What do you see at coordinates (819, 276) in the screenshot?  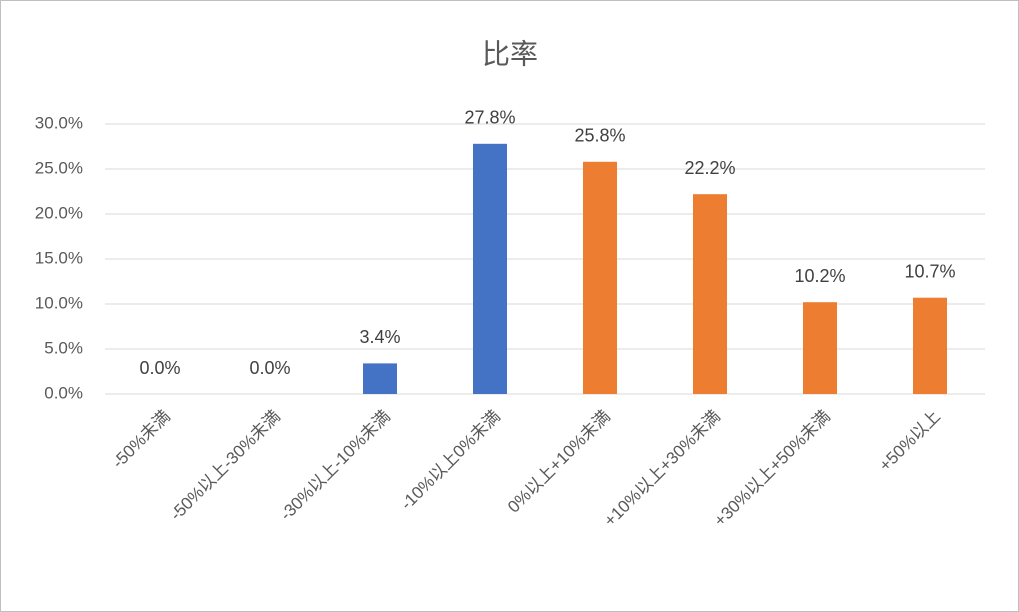 I see `value-label: 10.2%` at bounding box center [819, 276].